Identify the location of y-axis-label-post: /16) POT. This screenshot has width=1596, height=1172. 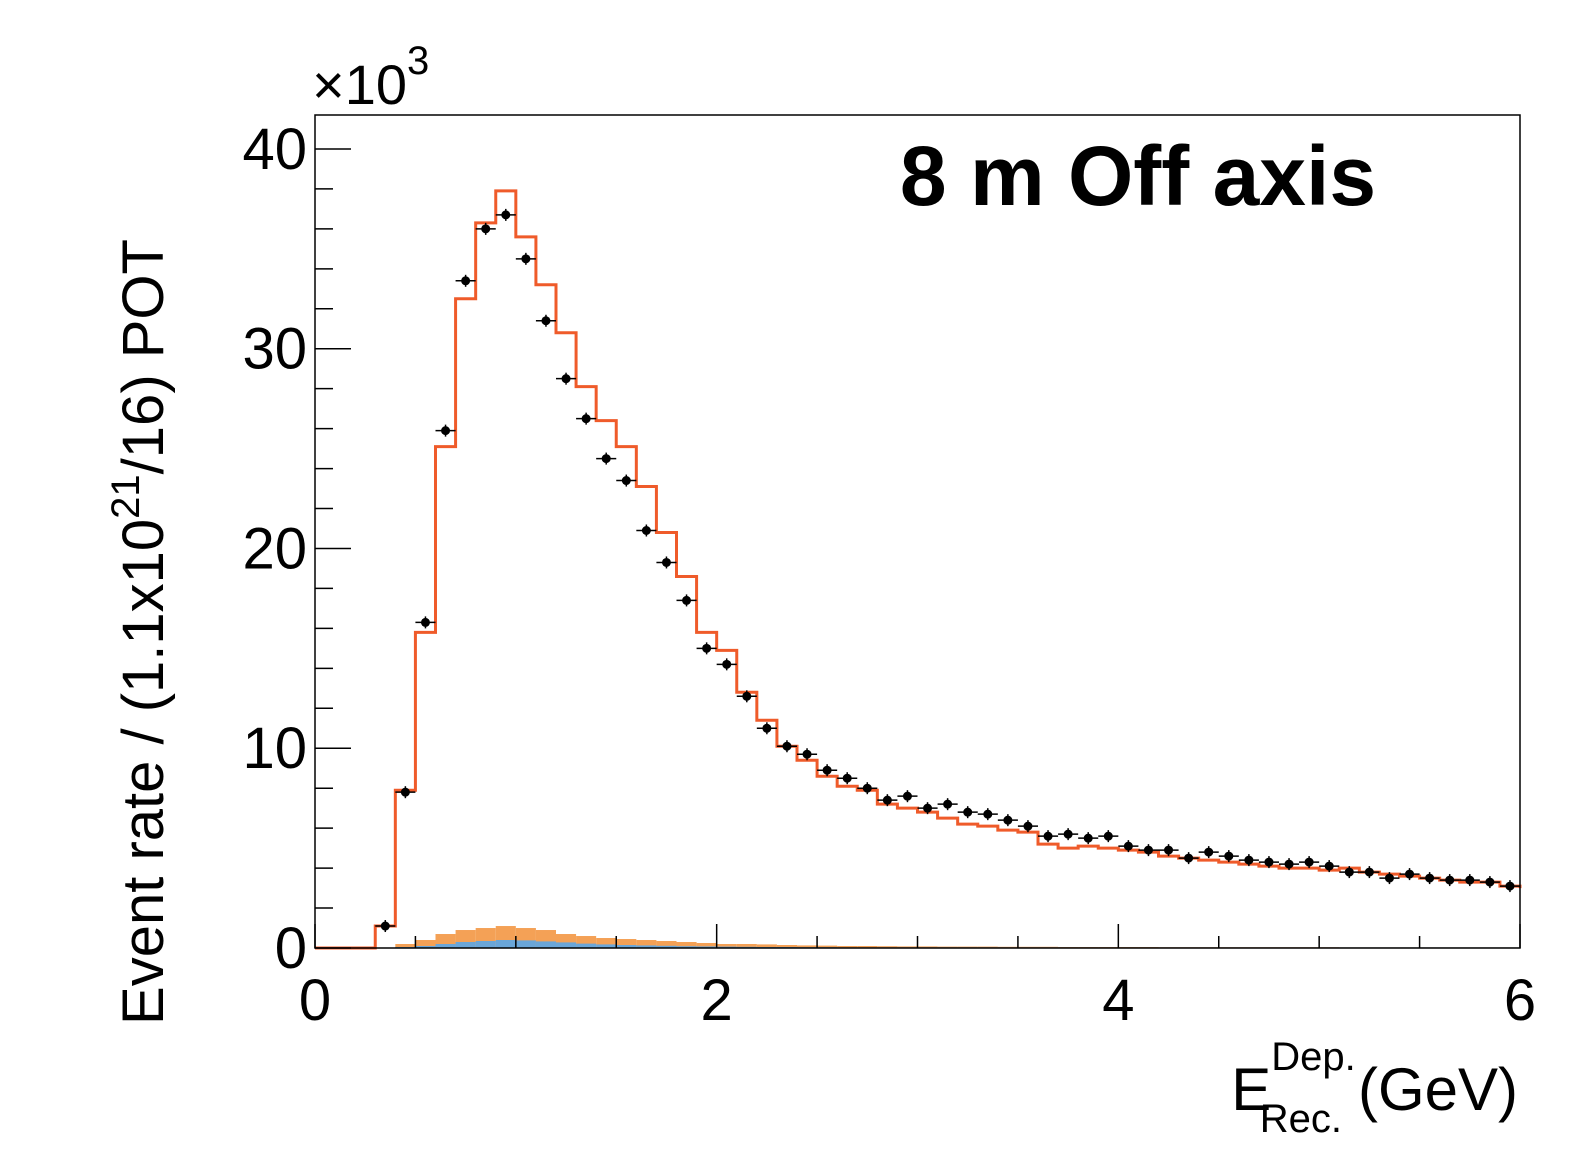
(143, 356).